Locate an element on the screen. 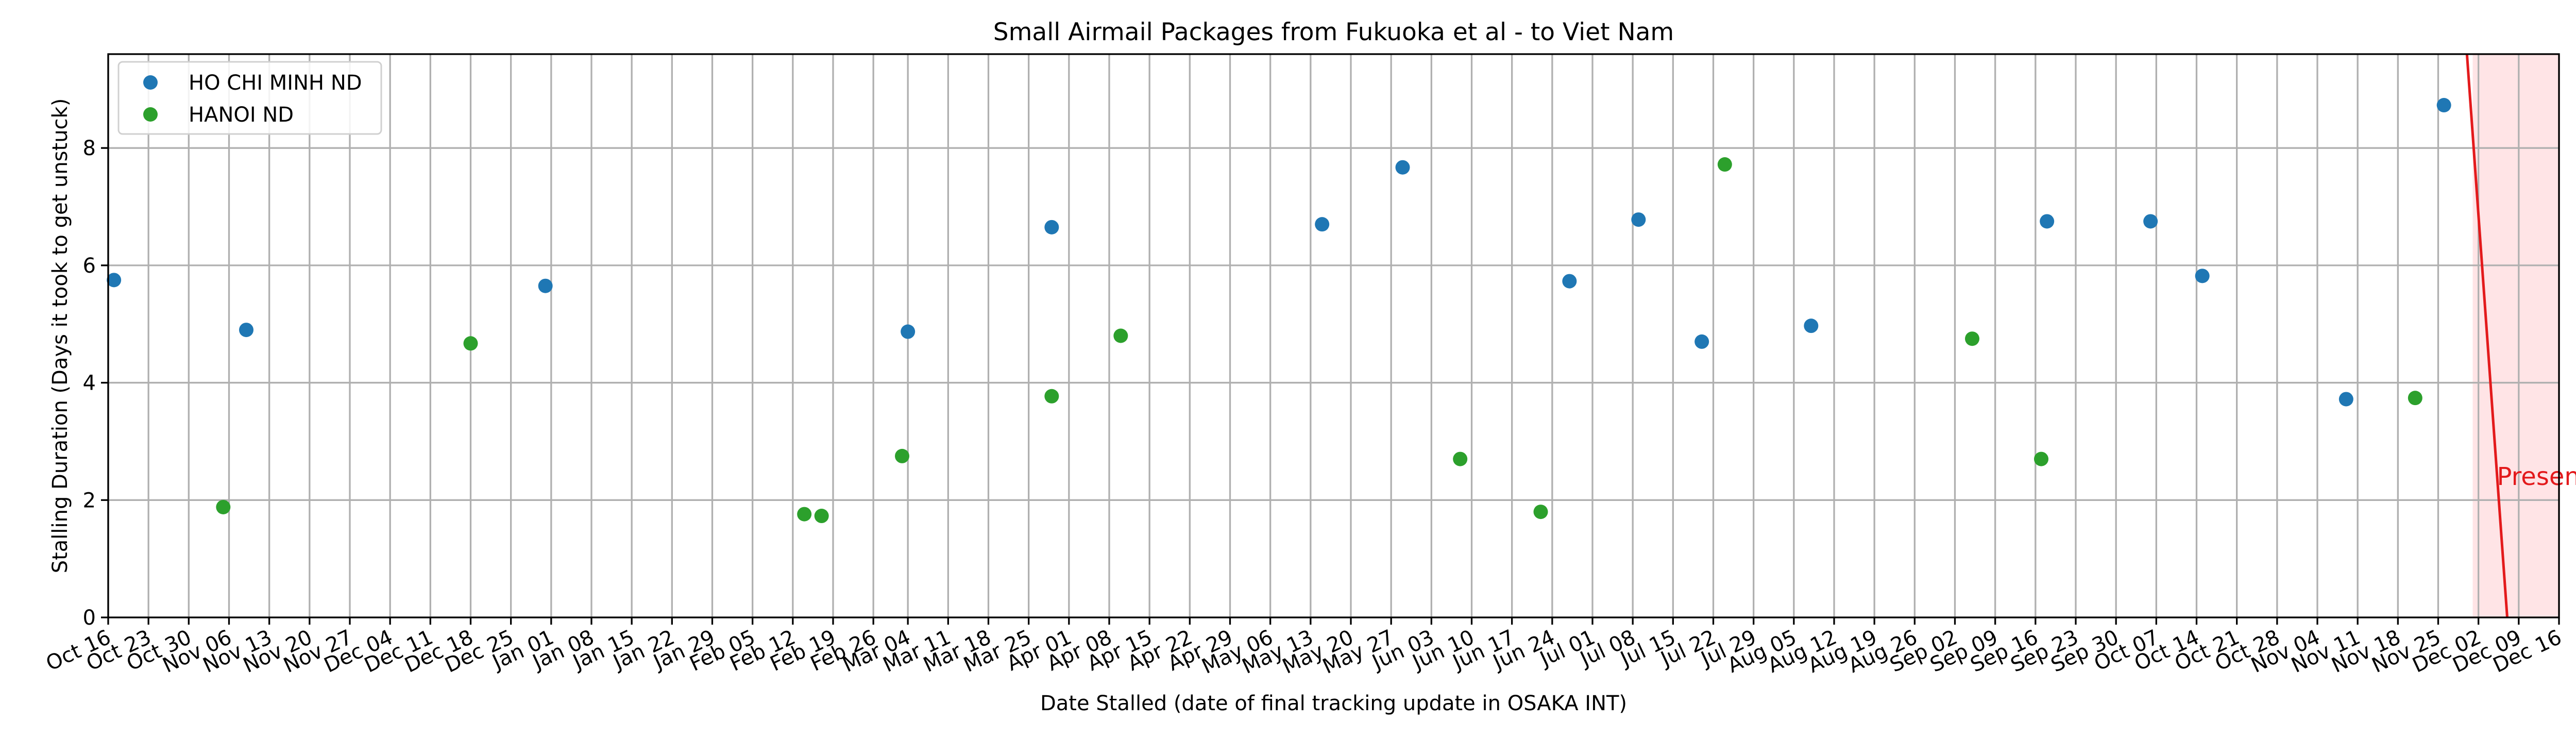 Image resolution: width=2576 pixels, height=737 pixels. legend-entry: HO CHI MINH ND is located at coordinates (275, 83).